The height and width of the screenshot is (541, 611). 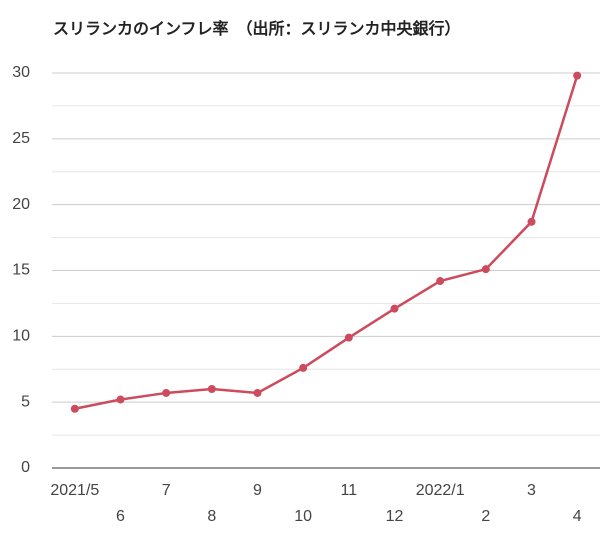 I want to click on y-tick-label: 0, so click(x=25, y=467).